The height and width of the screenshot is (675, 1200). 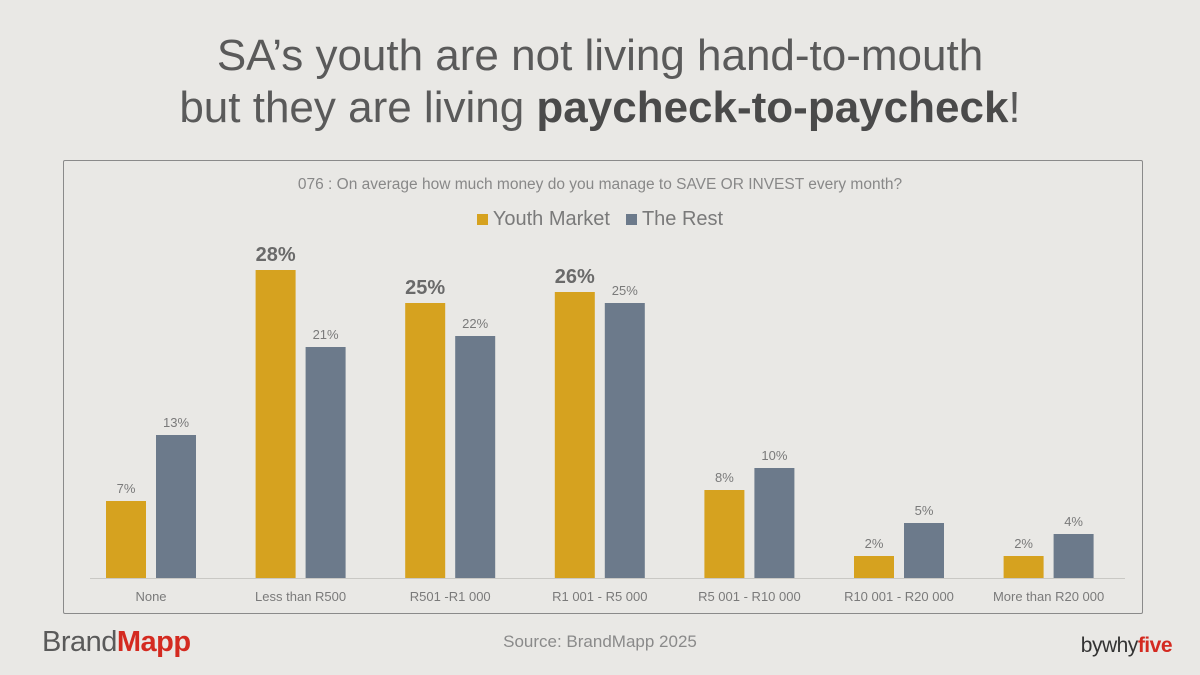 I want to click on credit-prefix: bywhy, so click(x=1109, y=645).